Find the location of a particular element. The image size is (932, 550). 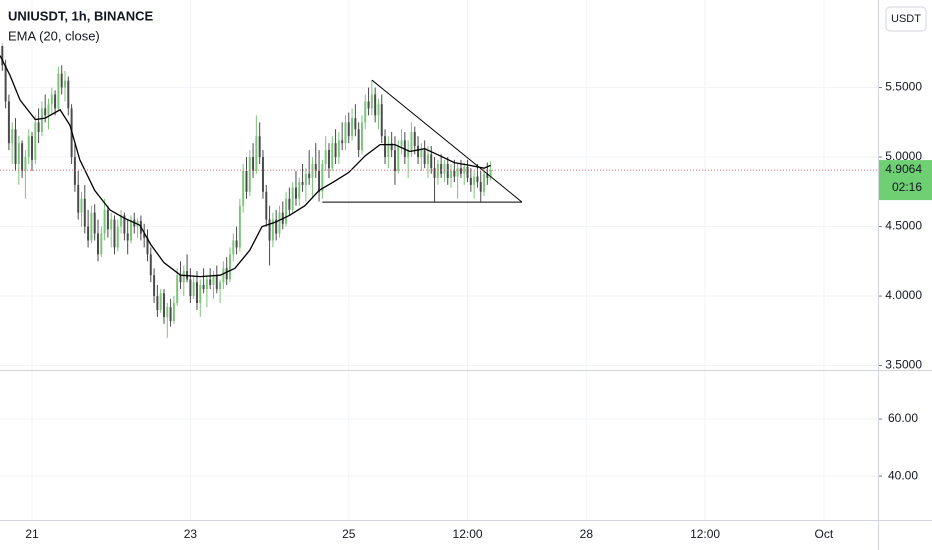

trendline is located at coordinates (447, 141).